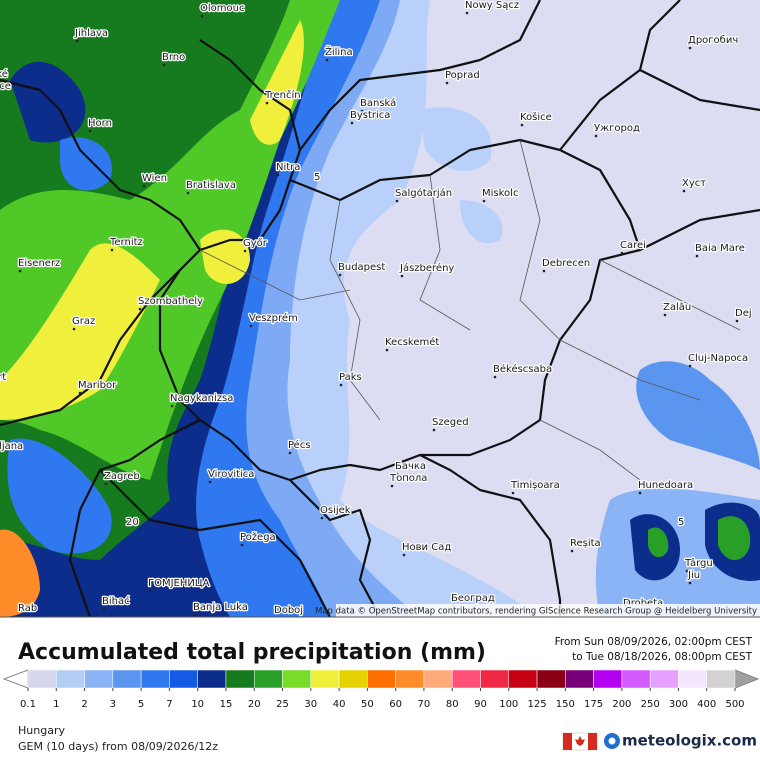  Describe the element at coordinates (28, 704) in the screenshot. I see `legend-tick-label: 0.1` at that location.